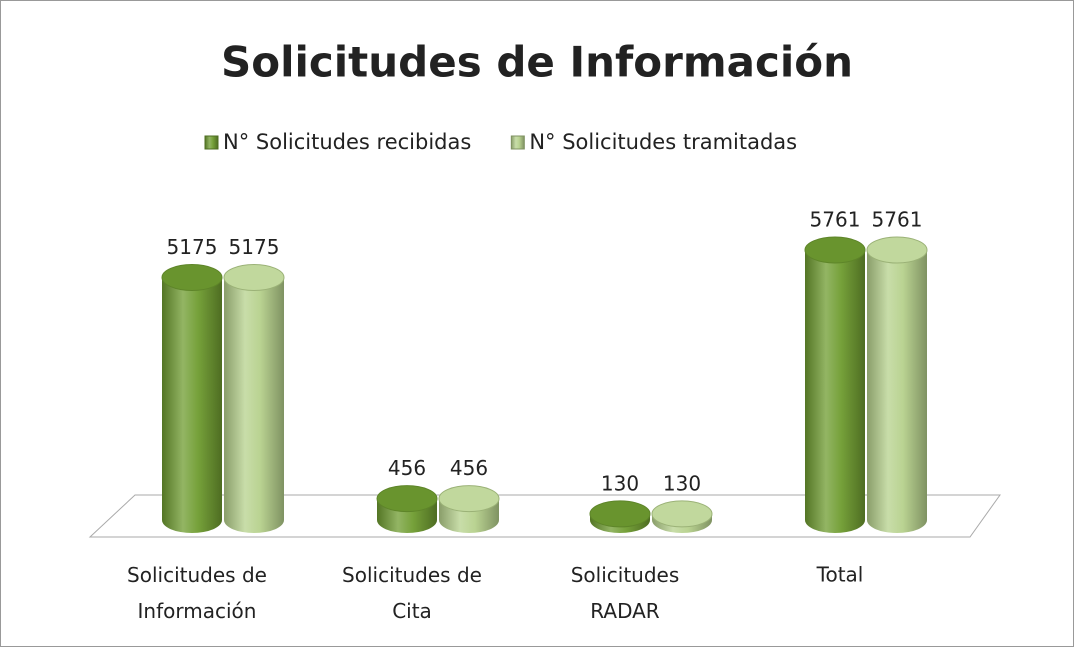 This screenshot has width=1075, height=647. What do you see at coordinates (197, 593) in the screenshot?
I see `x-tick-label: Solicitudes de Información` at bounding box center [197, 593].